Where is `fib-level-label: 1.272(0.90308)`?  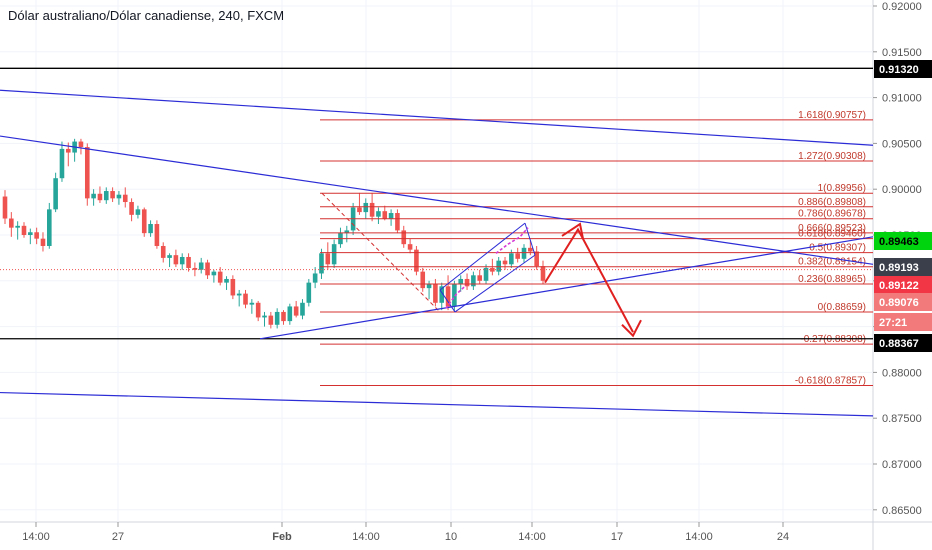 fib-level-label: 1.272(0.90308) is located at coordinates (832, 156).